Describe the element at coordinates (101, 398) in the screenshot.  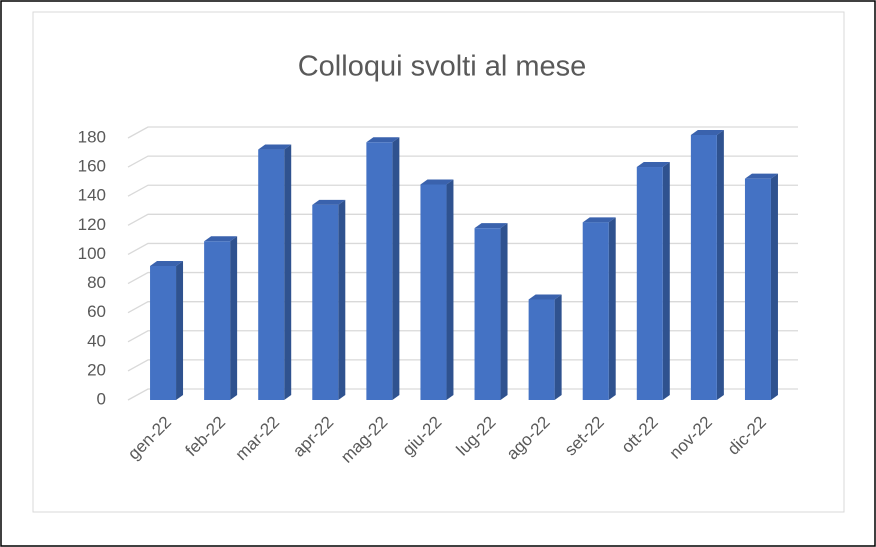
I see `y-tick-label: 0` at that location.